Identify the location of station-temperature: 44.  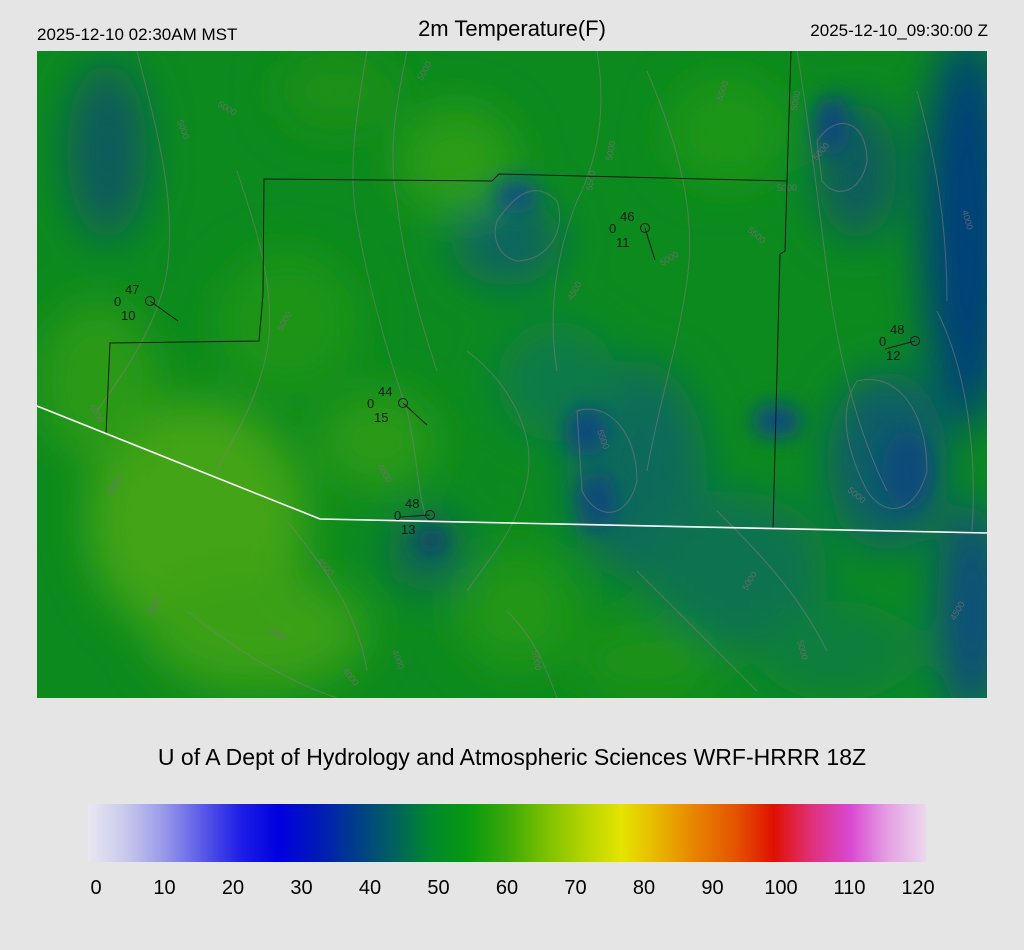
(385, 391).